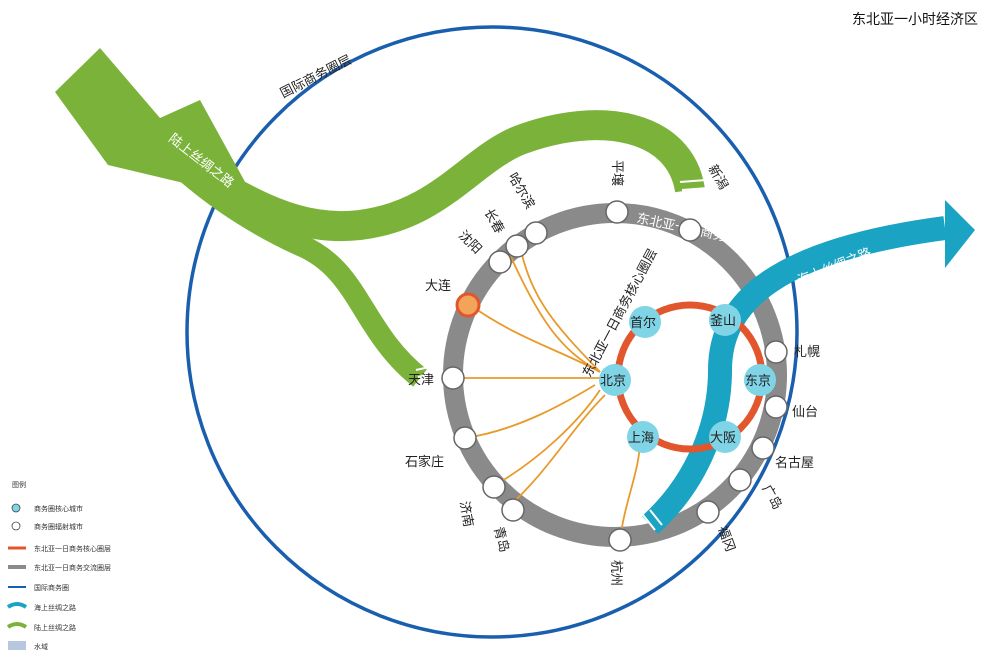 The width and height of the screenshot is (1001, 657). I want to click on legend-item: 水域, so click(41, 646).